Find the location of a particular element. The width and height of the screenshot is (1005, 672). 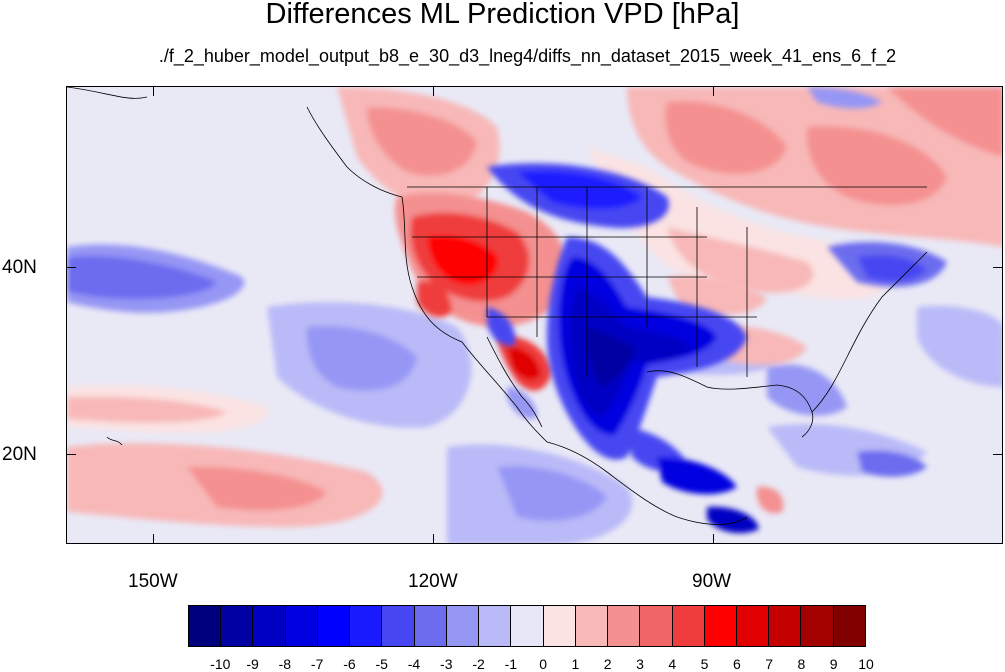

y-tick-label-40n: 40N is located at coordinates (19, 267).